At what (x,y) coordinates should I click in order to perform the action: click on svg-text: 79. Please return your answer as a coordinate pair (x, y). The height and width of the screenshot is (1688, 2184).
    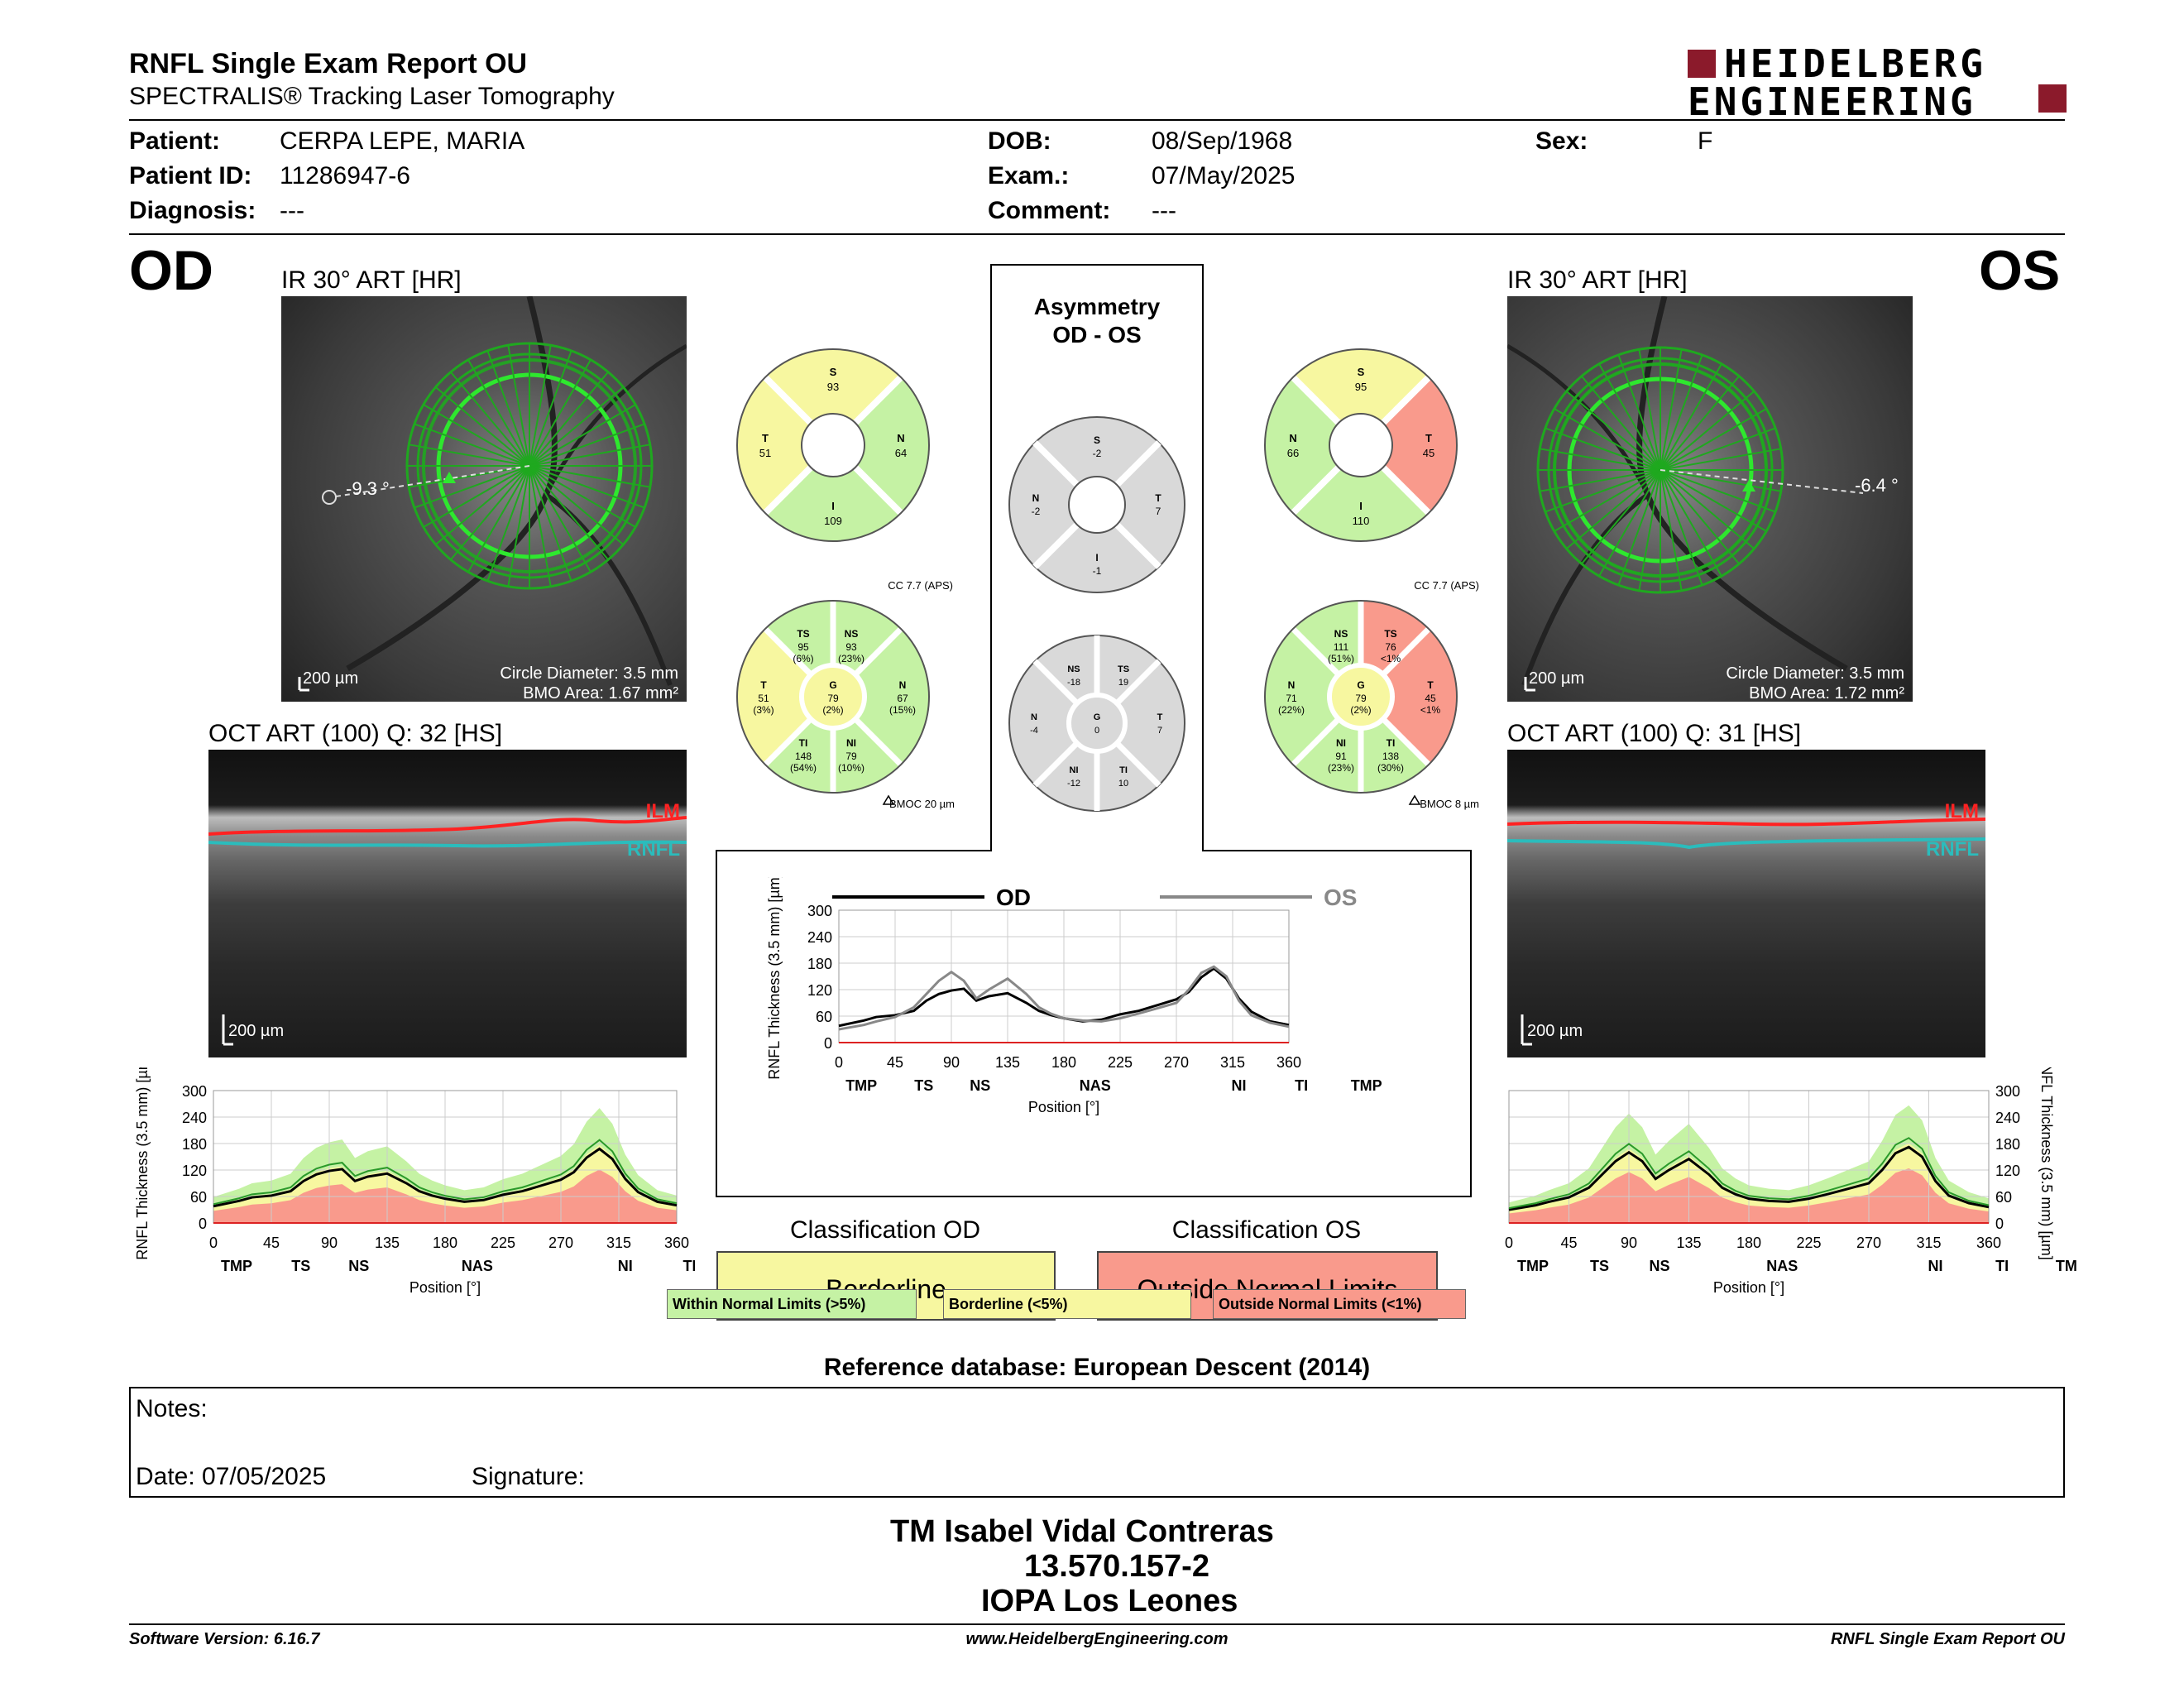
    Looking at the image, I should click on (833, 698).